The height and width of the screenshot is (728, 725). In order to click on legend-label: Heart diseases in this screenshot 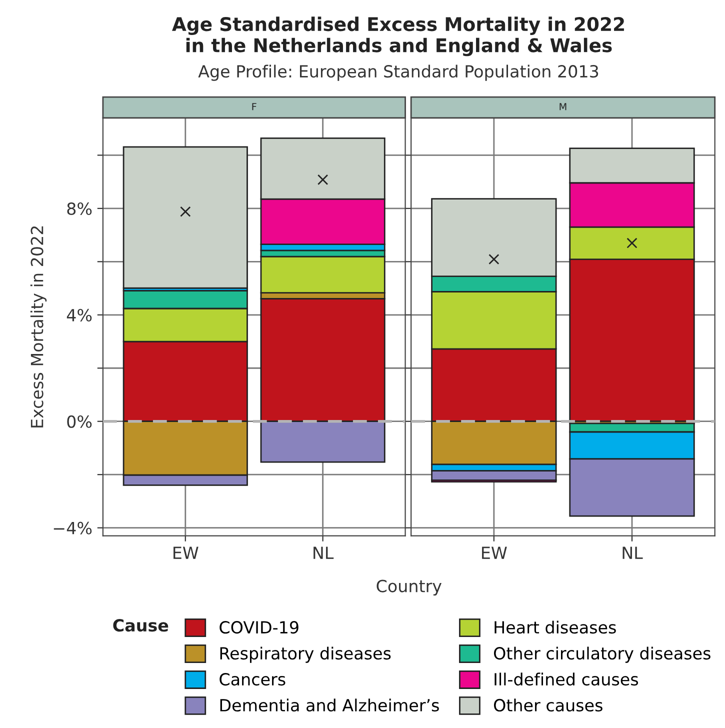, I will do `click(555, 627)`.